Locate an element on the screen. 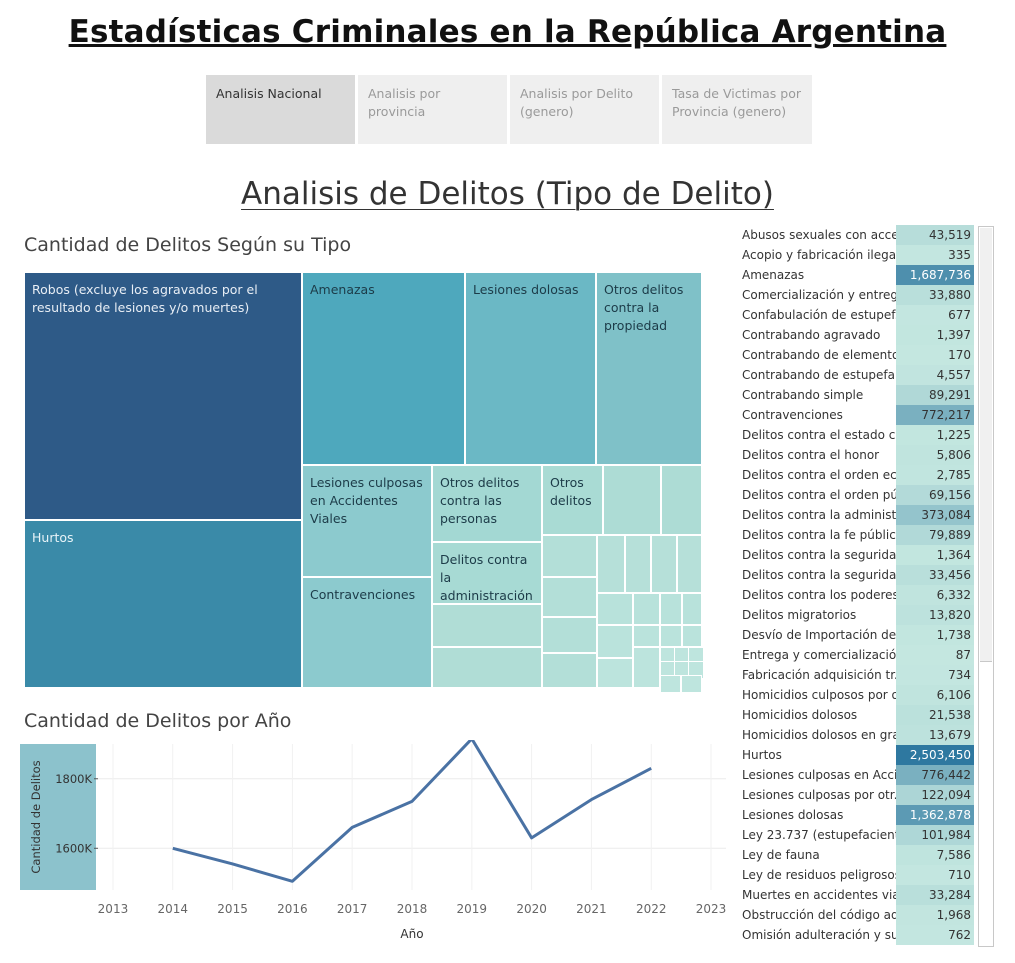 This screenshot has height=963, width=1015. treemap-cell-lesiones-culposas: Lesiones culposas en Accidentes Viales is located at coordinates (367, 521).